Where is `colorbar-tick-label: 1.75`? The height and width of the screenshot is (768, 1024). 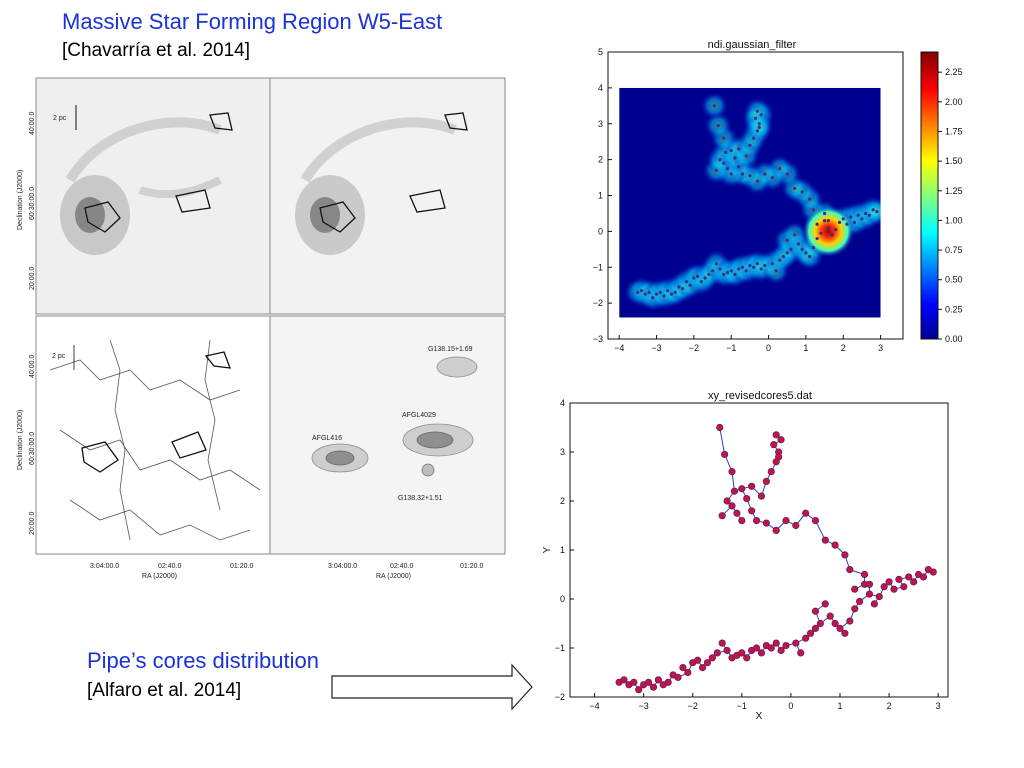 colorbar-tick-label: 1.75 is located at coordinates (954, 131).